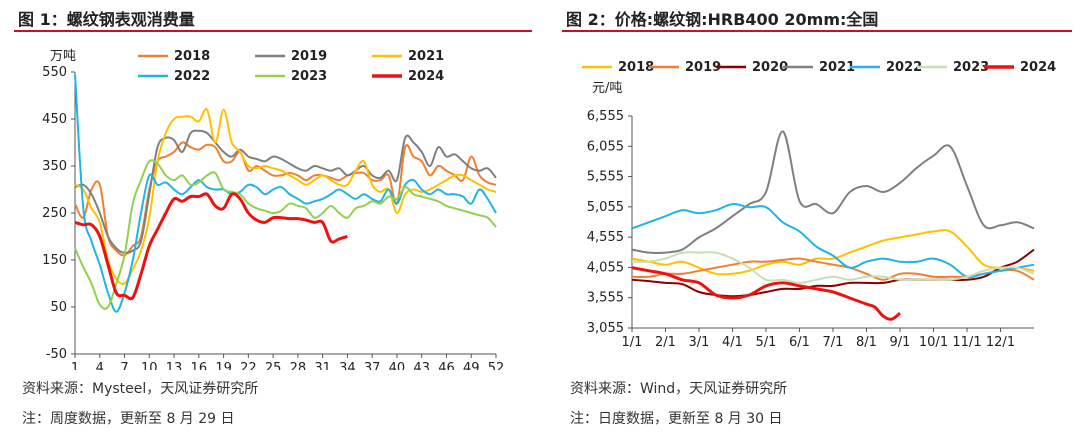 The width and height of the screenshot is (1080, 432). What do you see at coordinates (607, 88) in the screenshot?
I see `y-axis-unit: 元/吨` at bounding box center [607, 88].